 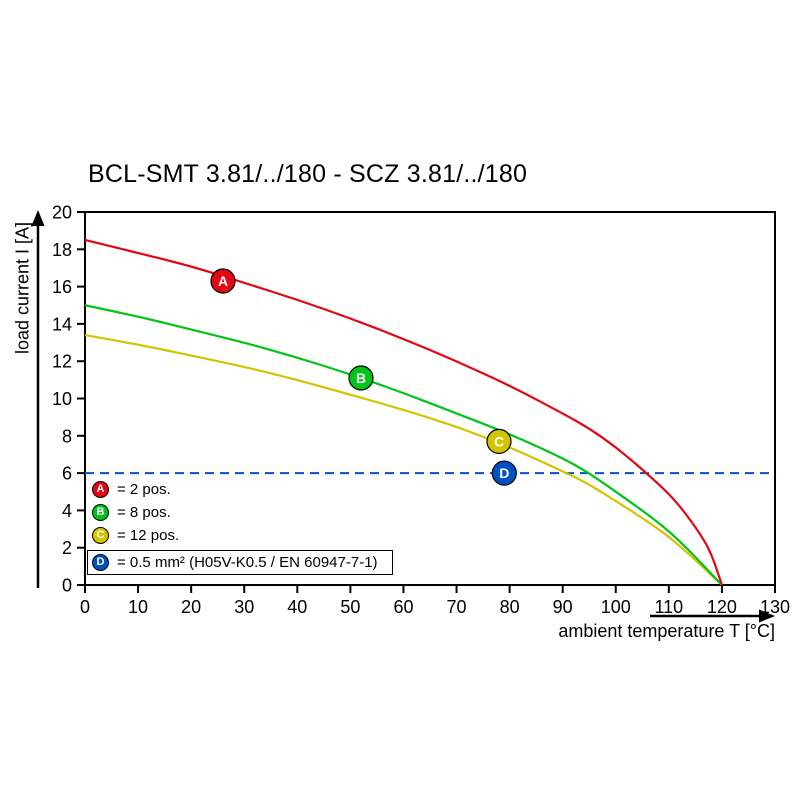 What do you see at coordinates (100, 535) in the screenshot?
I see `legend-marker-c-icon: C` at bounding box center [100, 535].